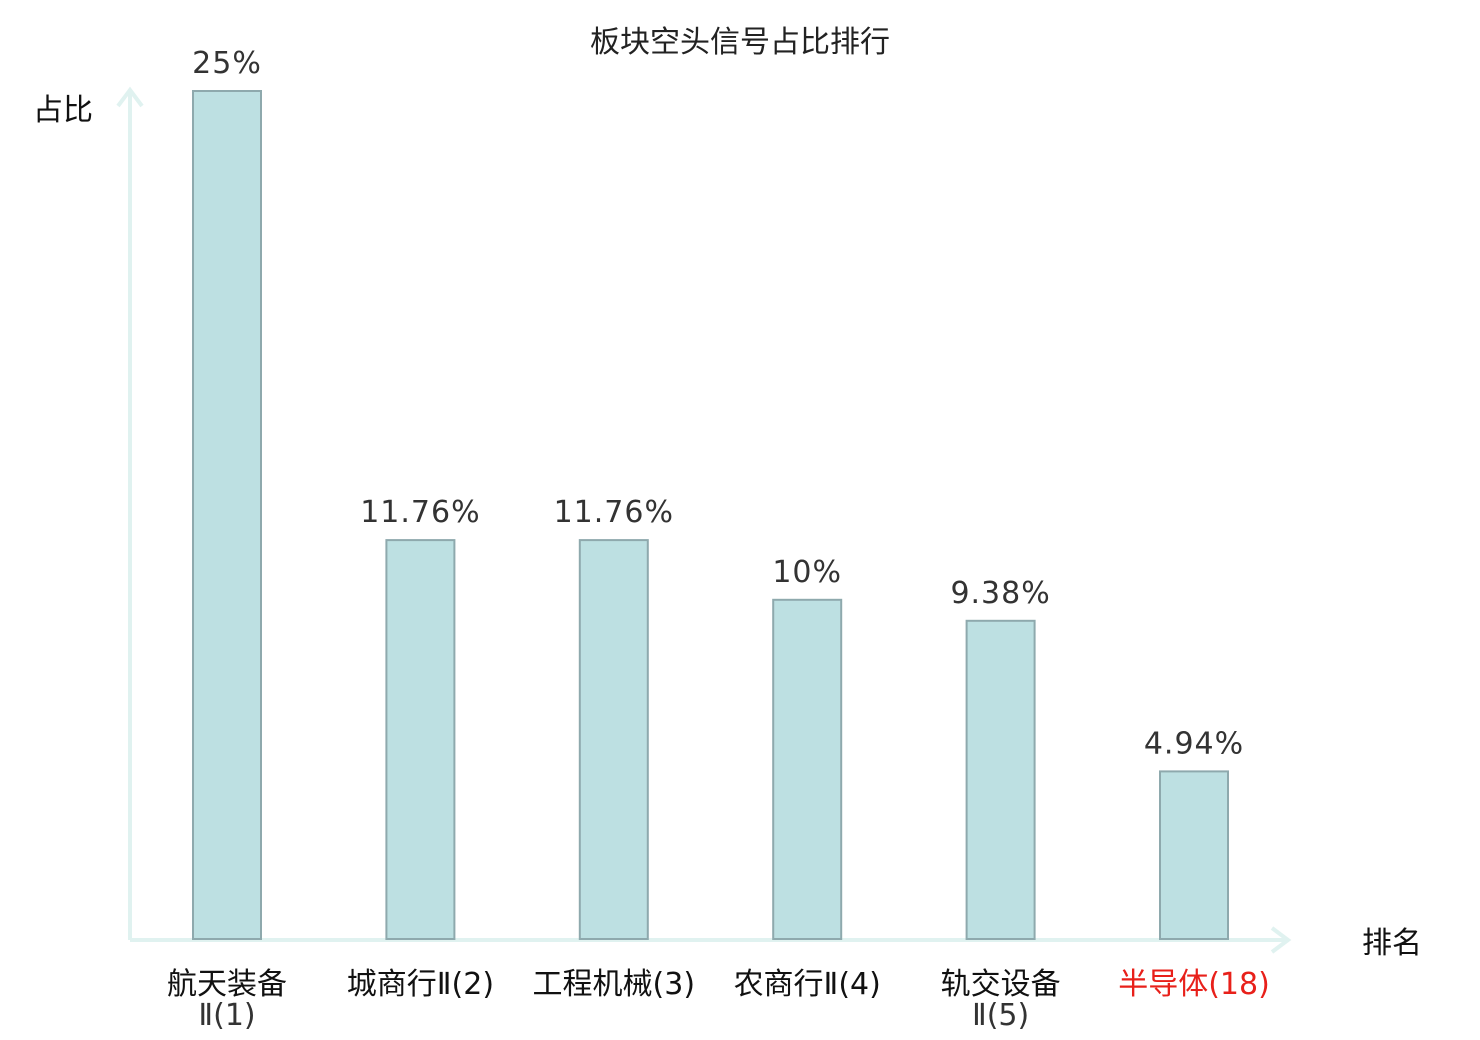 This screenshot has height=1040, width=1480. What do you see at coordinates (227, 984) in the screenshot?
I see `category-label: 航天装备` at bounding box center [227, 984].